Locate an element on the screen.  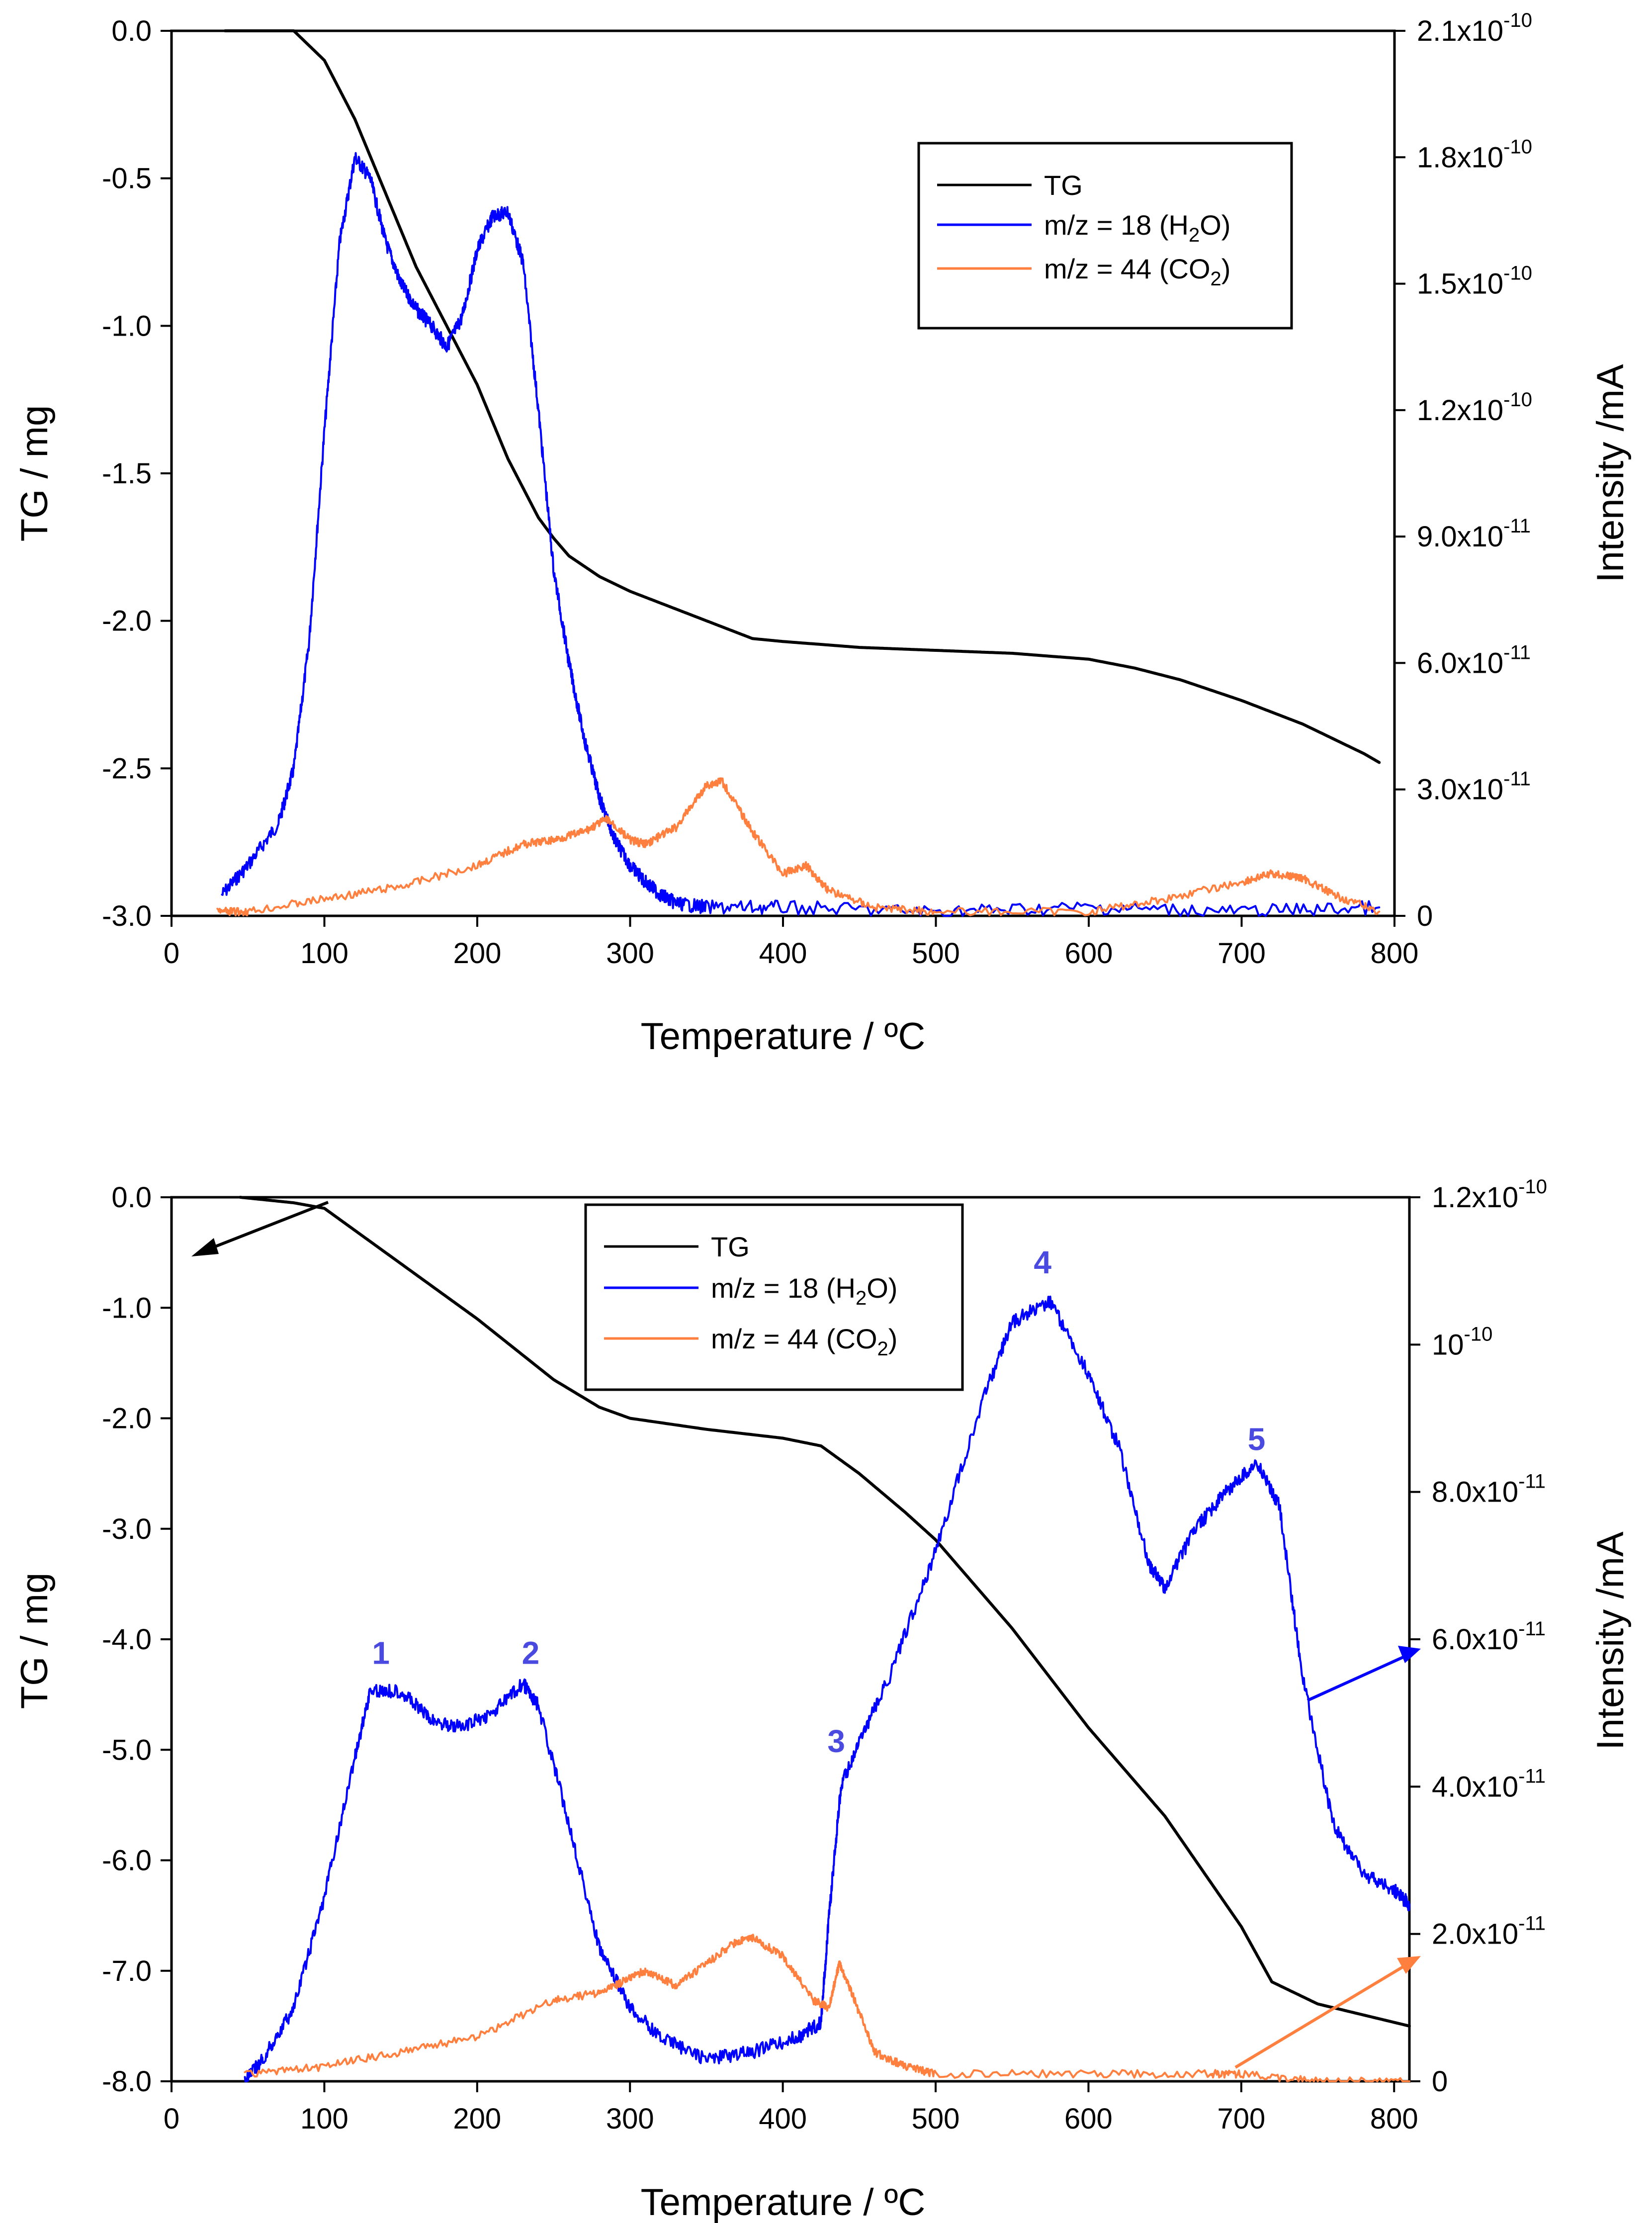
peak-label-2: 2 is located at coordinates (531, 1653).